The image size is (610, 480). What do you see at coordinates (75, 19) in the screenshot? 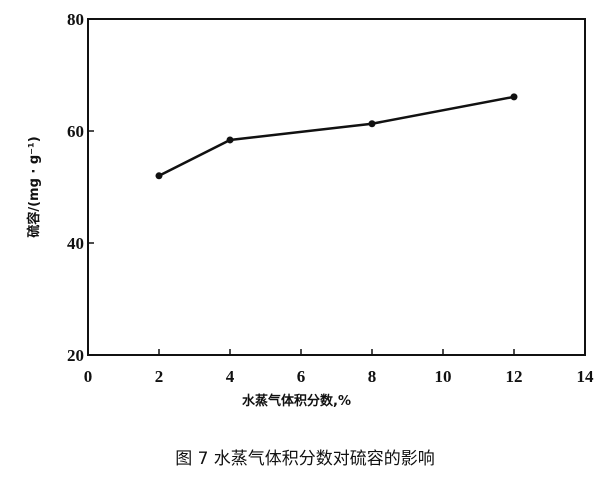
I see `y-tick-label: 80` at bounding box center [75, 19].